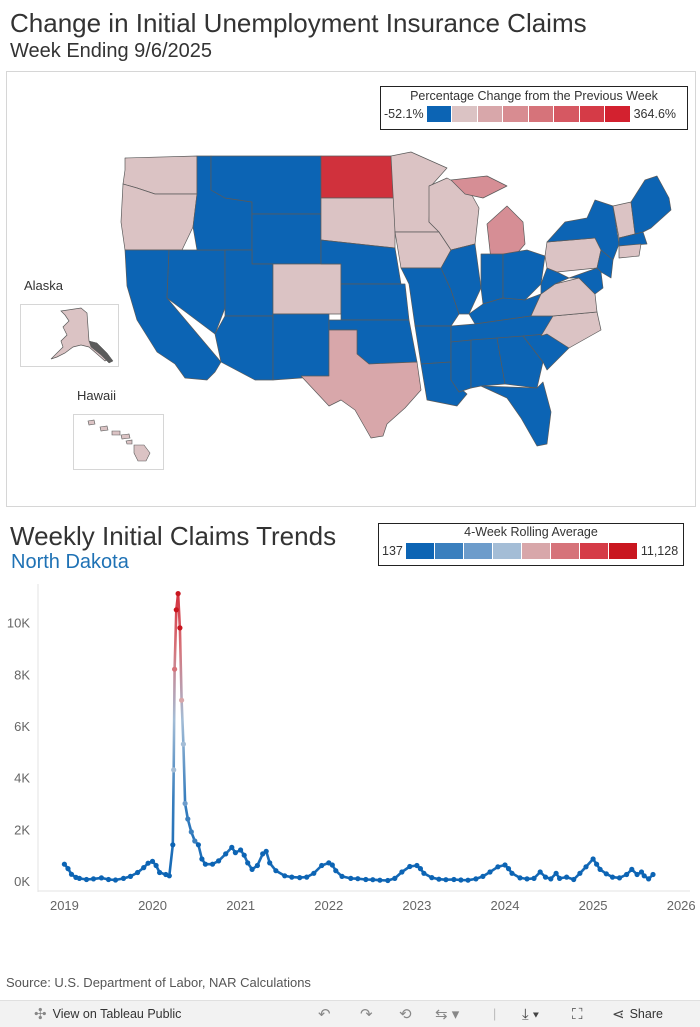 This screenshot has width=700, height=1027. What do you see at coordinates (366, 1014) in the screenshot?
I see `redo-button: ↷` at bounding box center [366, 1014].